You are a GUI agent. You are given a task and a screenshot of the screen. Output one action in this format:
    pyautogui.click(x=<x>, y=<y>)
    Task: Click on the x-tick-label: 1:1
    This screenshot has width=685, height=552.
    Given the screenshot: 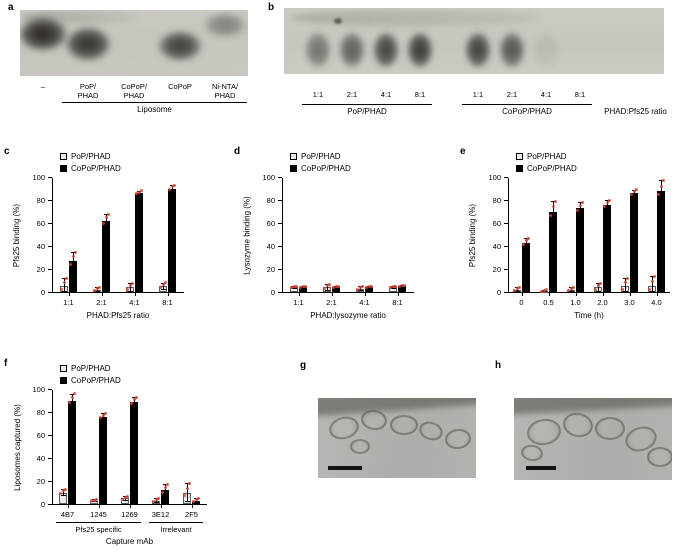 What is the action you would take?
    pyautogui.click(x=298, y=302)
    